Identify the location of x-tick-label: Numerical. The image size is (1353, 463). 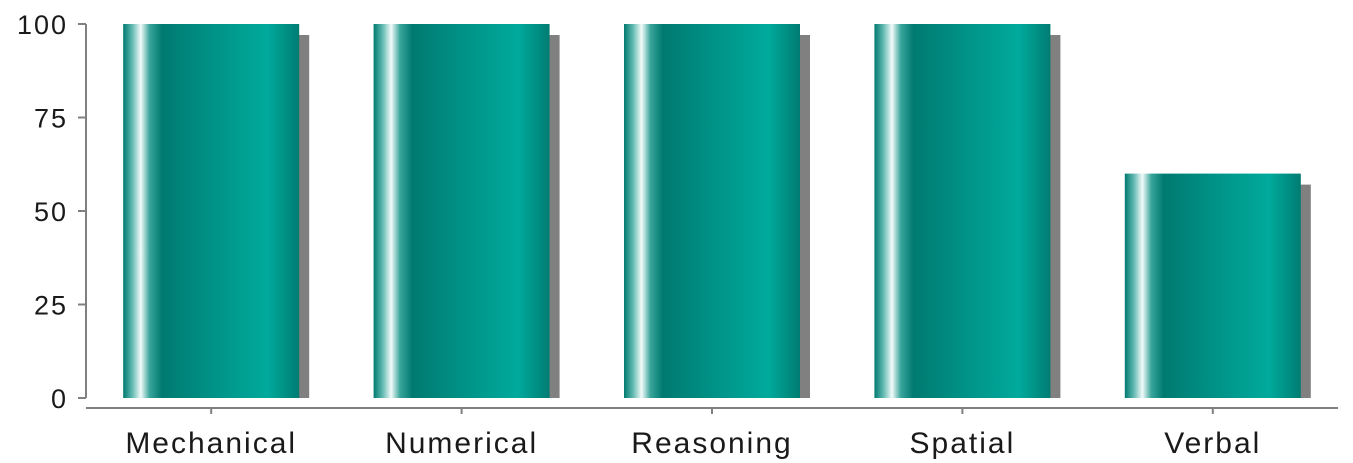
(461, 443).